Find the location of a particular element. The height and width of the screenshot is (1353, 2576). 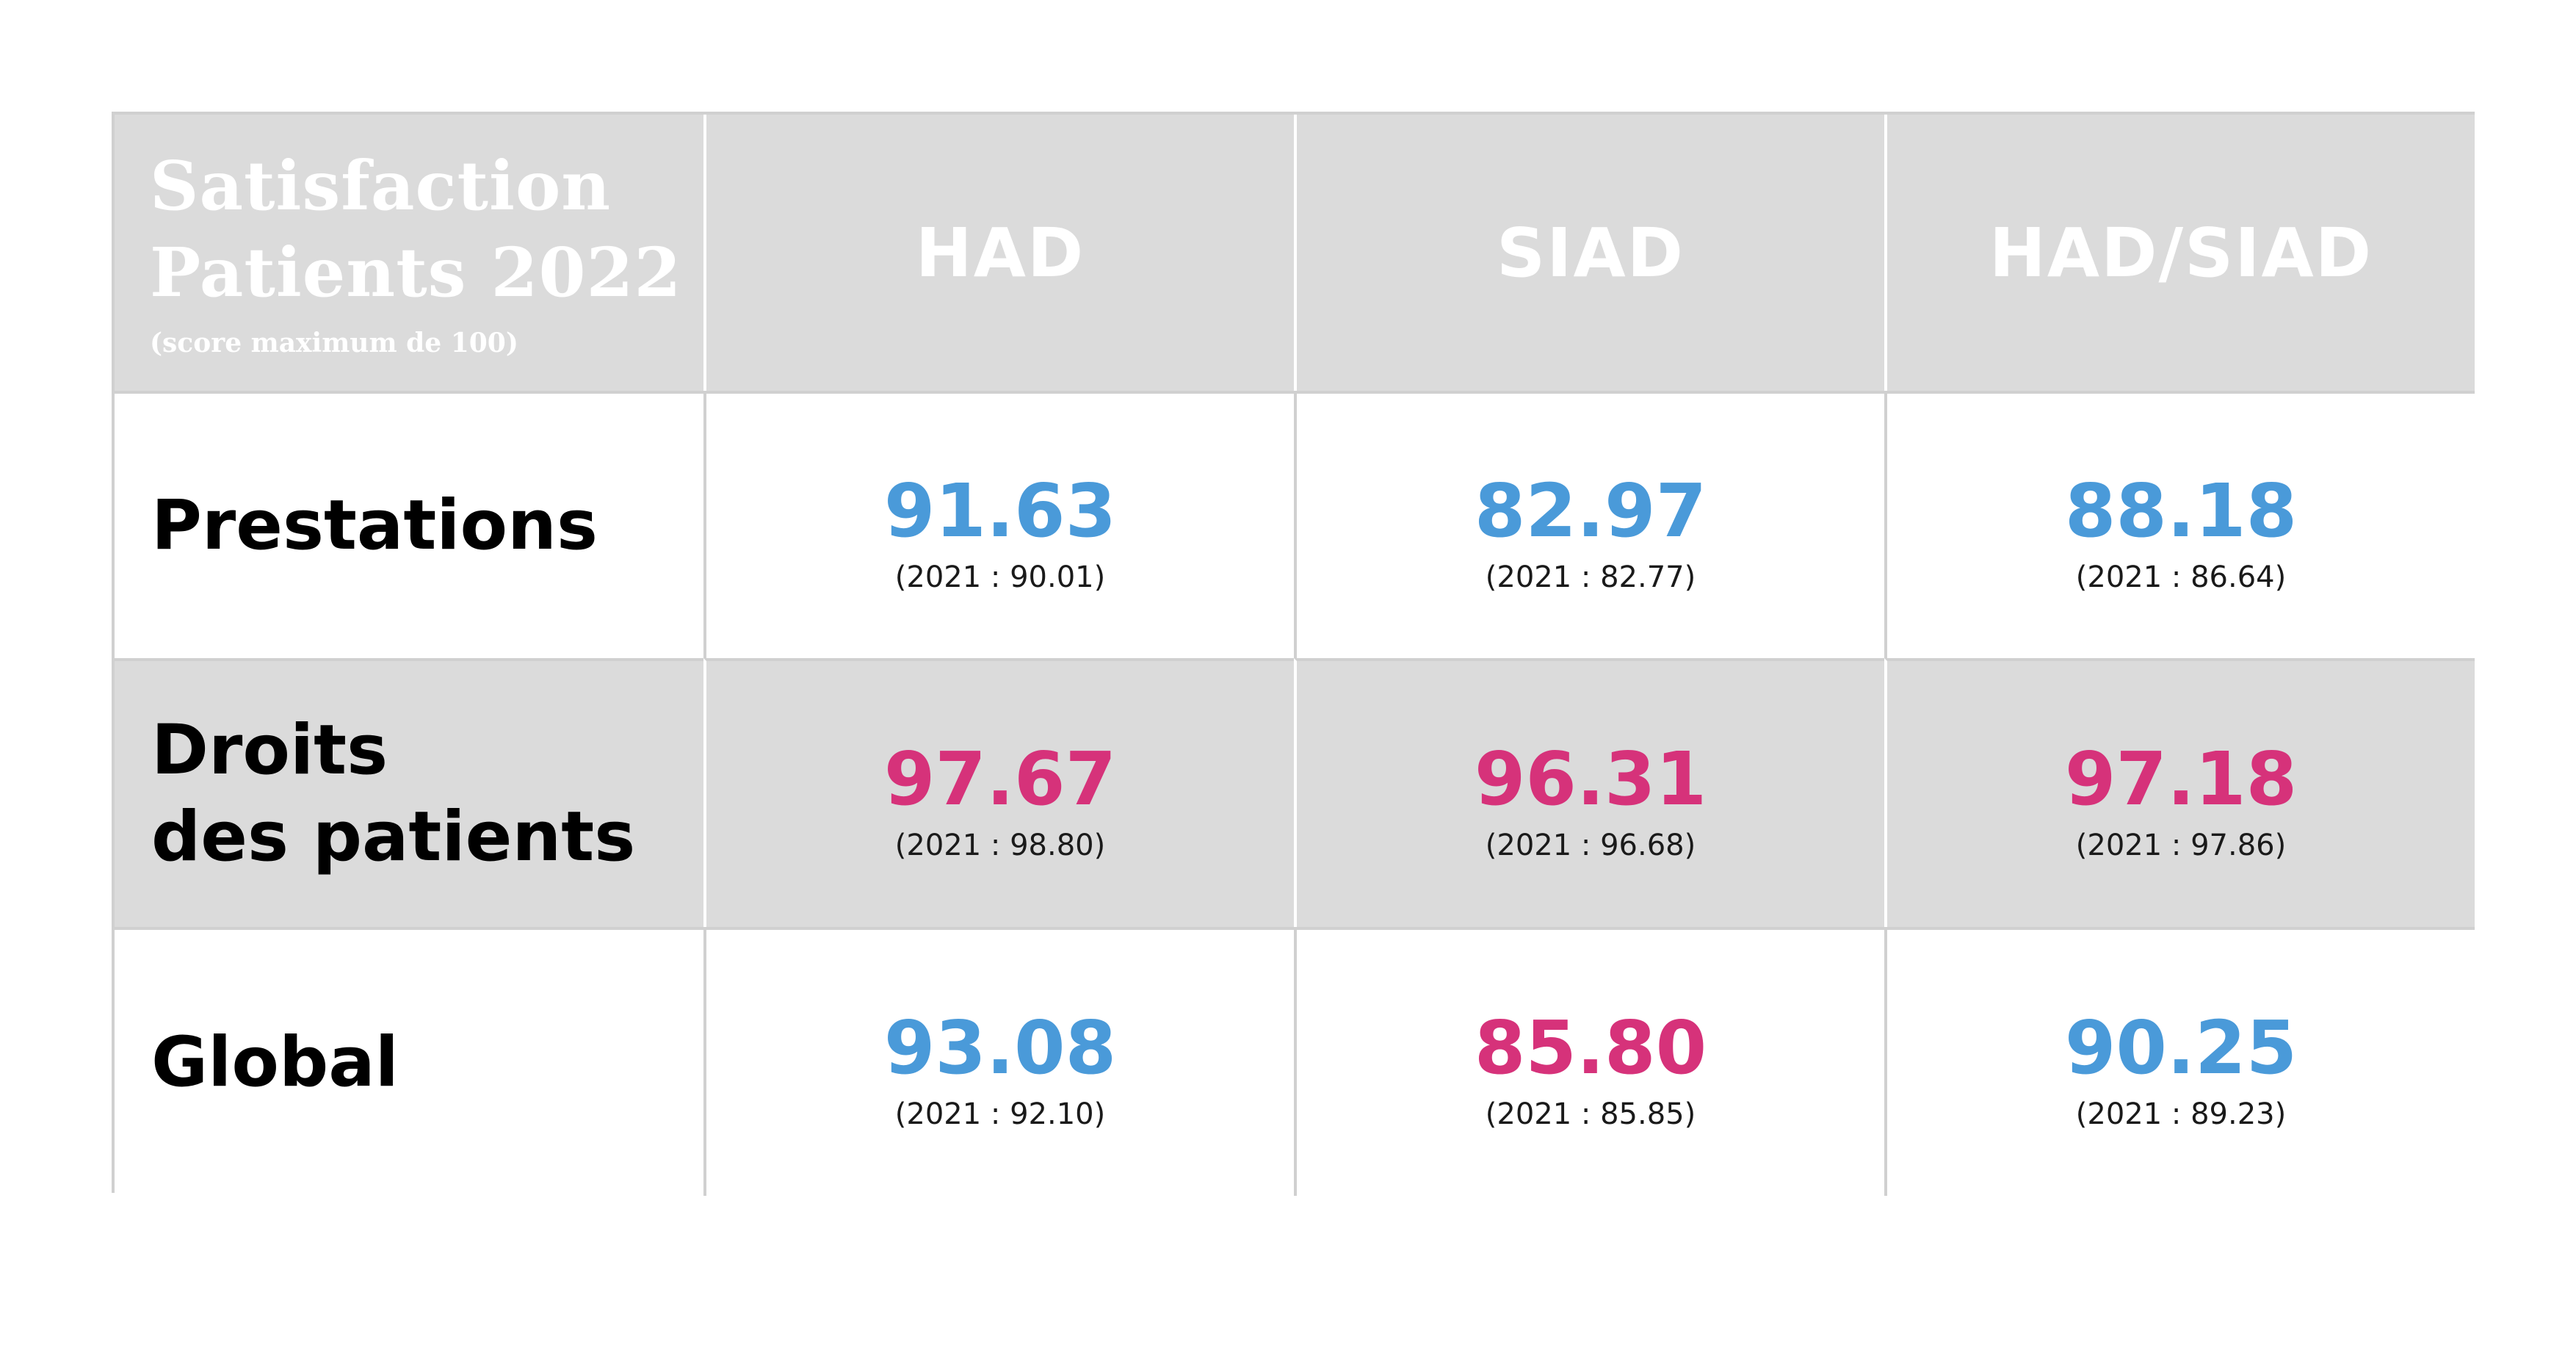

previous-score: (2021 : 90.01) is located at coordinates (1000, 577).